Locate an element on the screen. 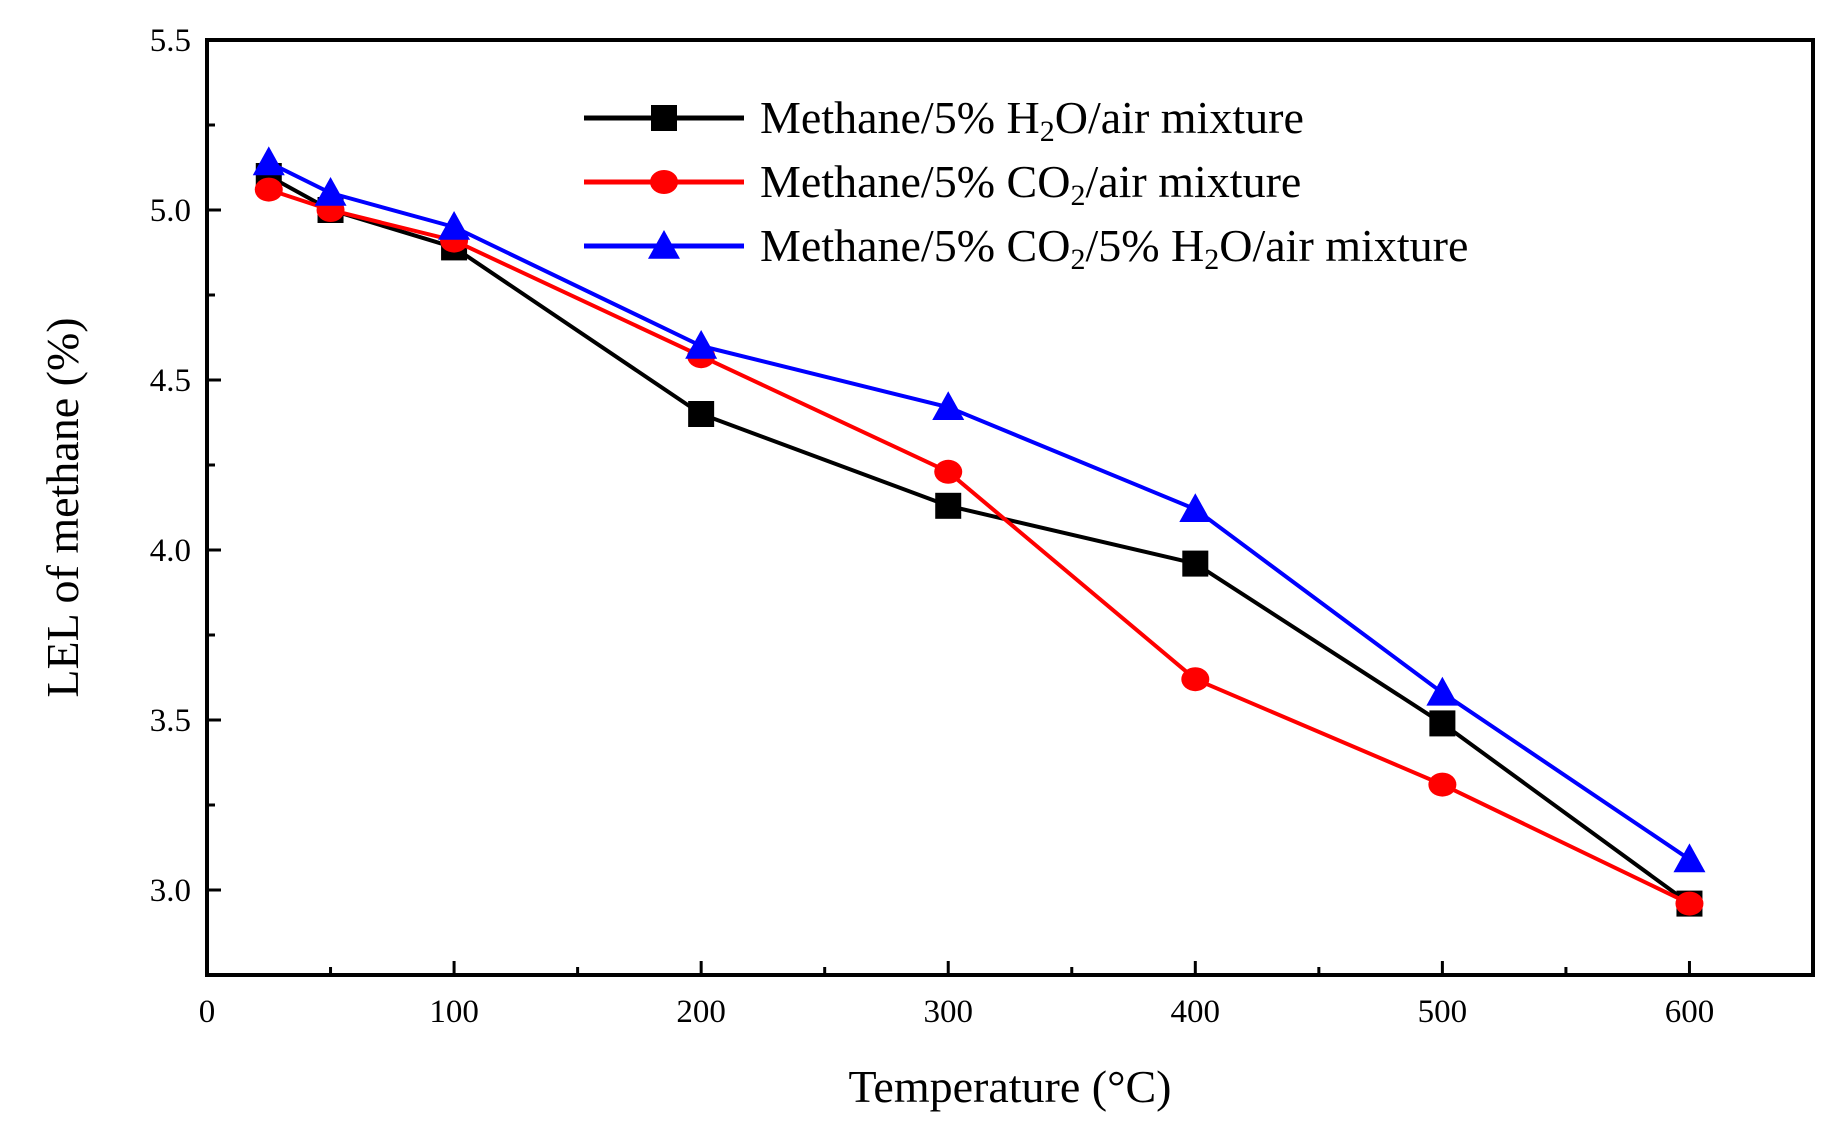 Image resolution: width=1843 pixels, height=1137 pixels. x-axis: 0 100 200 300 400 500 600 is located at coordinates (956, 995).